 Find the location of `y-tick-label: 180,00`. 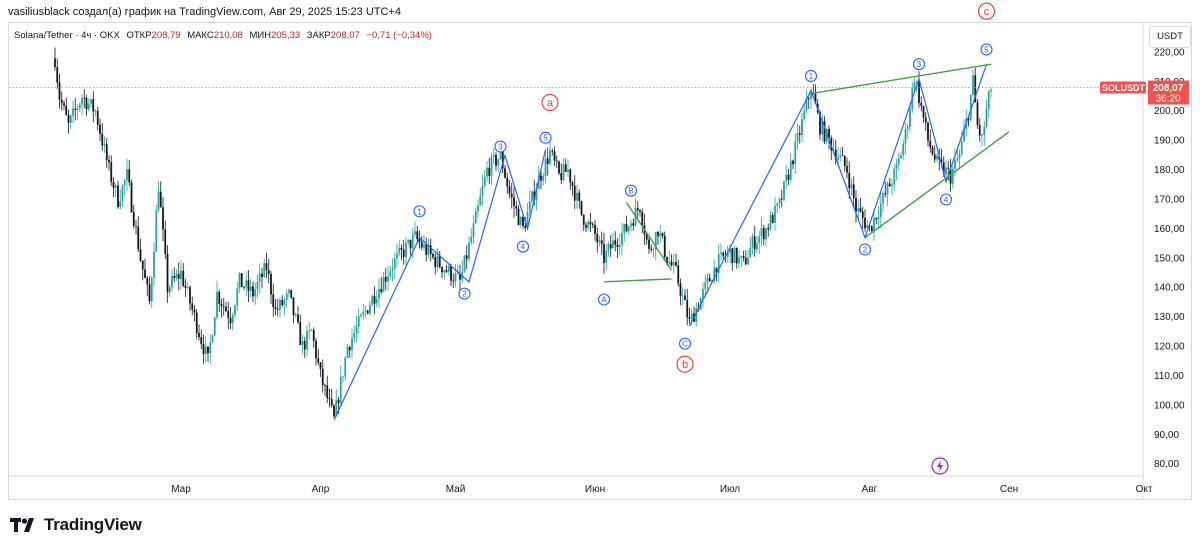

y-tick-label: 180,00 is located at coordinates (1169, 170).